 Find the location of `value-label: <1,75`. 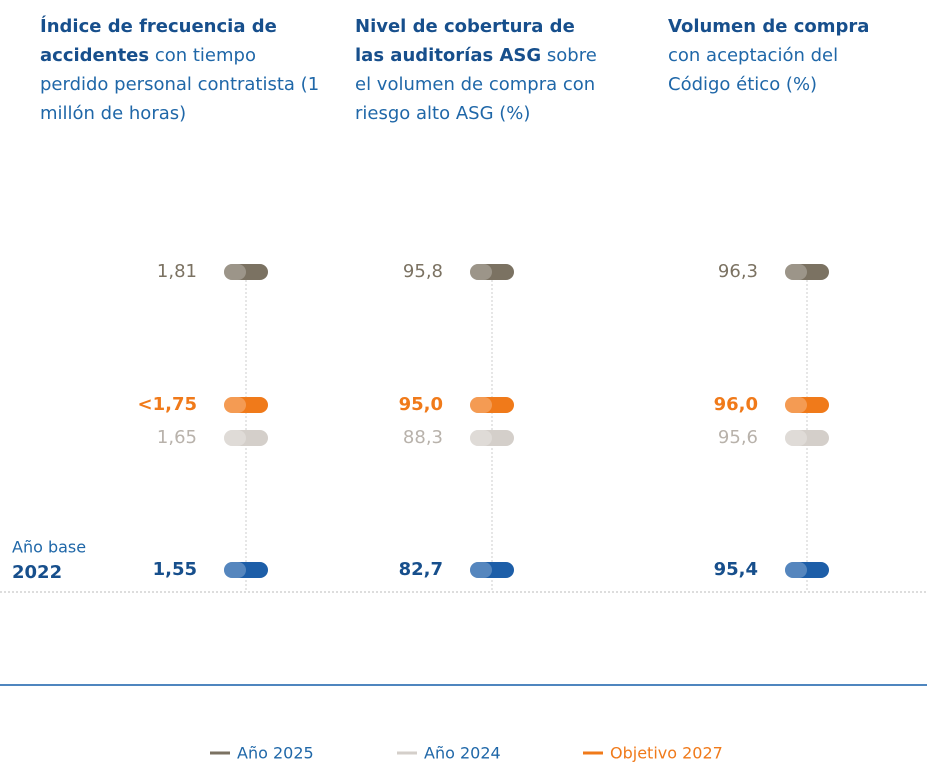

value-label: <1,75 is located at coordinates (168, 404).